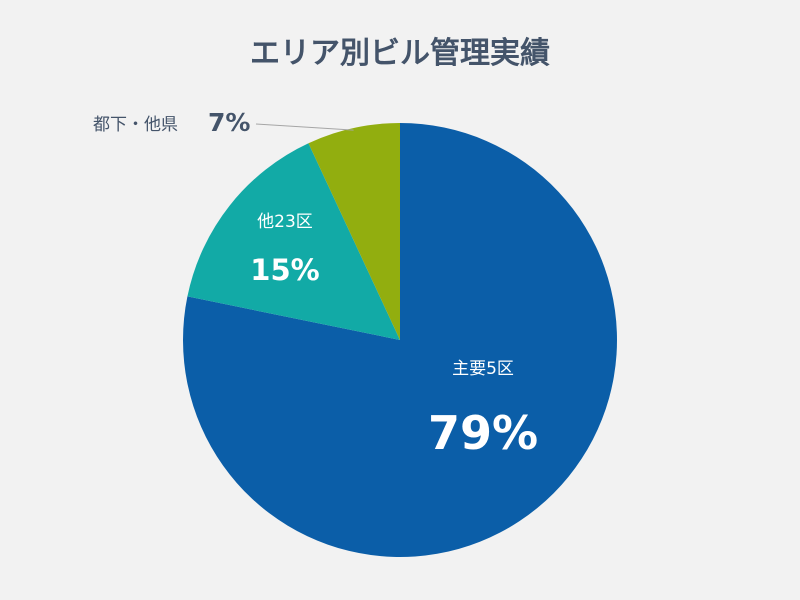 Image resolution: width=800 pixels, height=600 pixels. Describe the element at coordinates (135, 125) in the screenshot. I see `slice-label-suburbs: 都下・他県` at that location.